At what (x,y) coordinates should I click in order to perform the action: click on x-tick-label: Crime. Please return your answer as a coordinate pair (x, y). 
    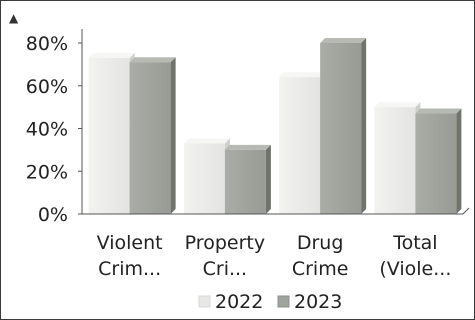
    Looking at the image, I should click on (320, 269).